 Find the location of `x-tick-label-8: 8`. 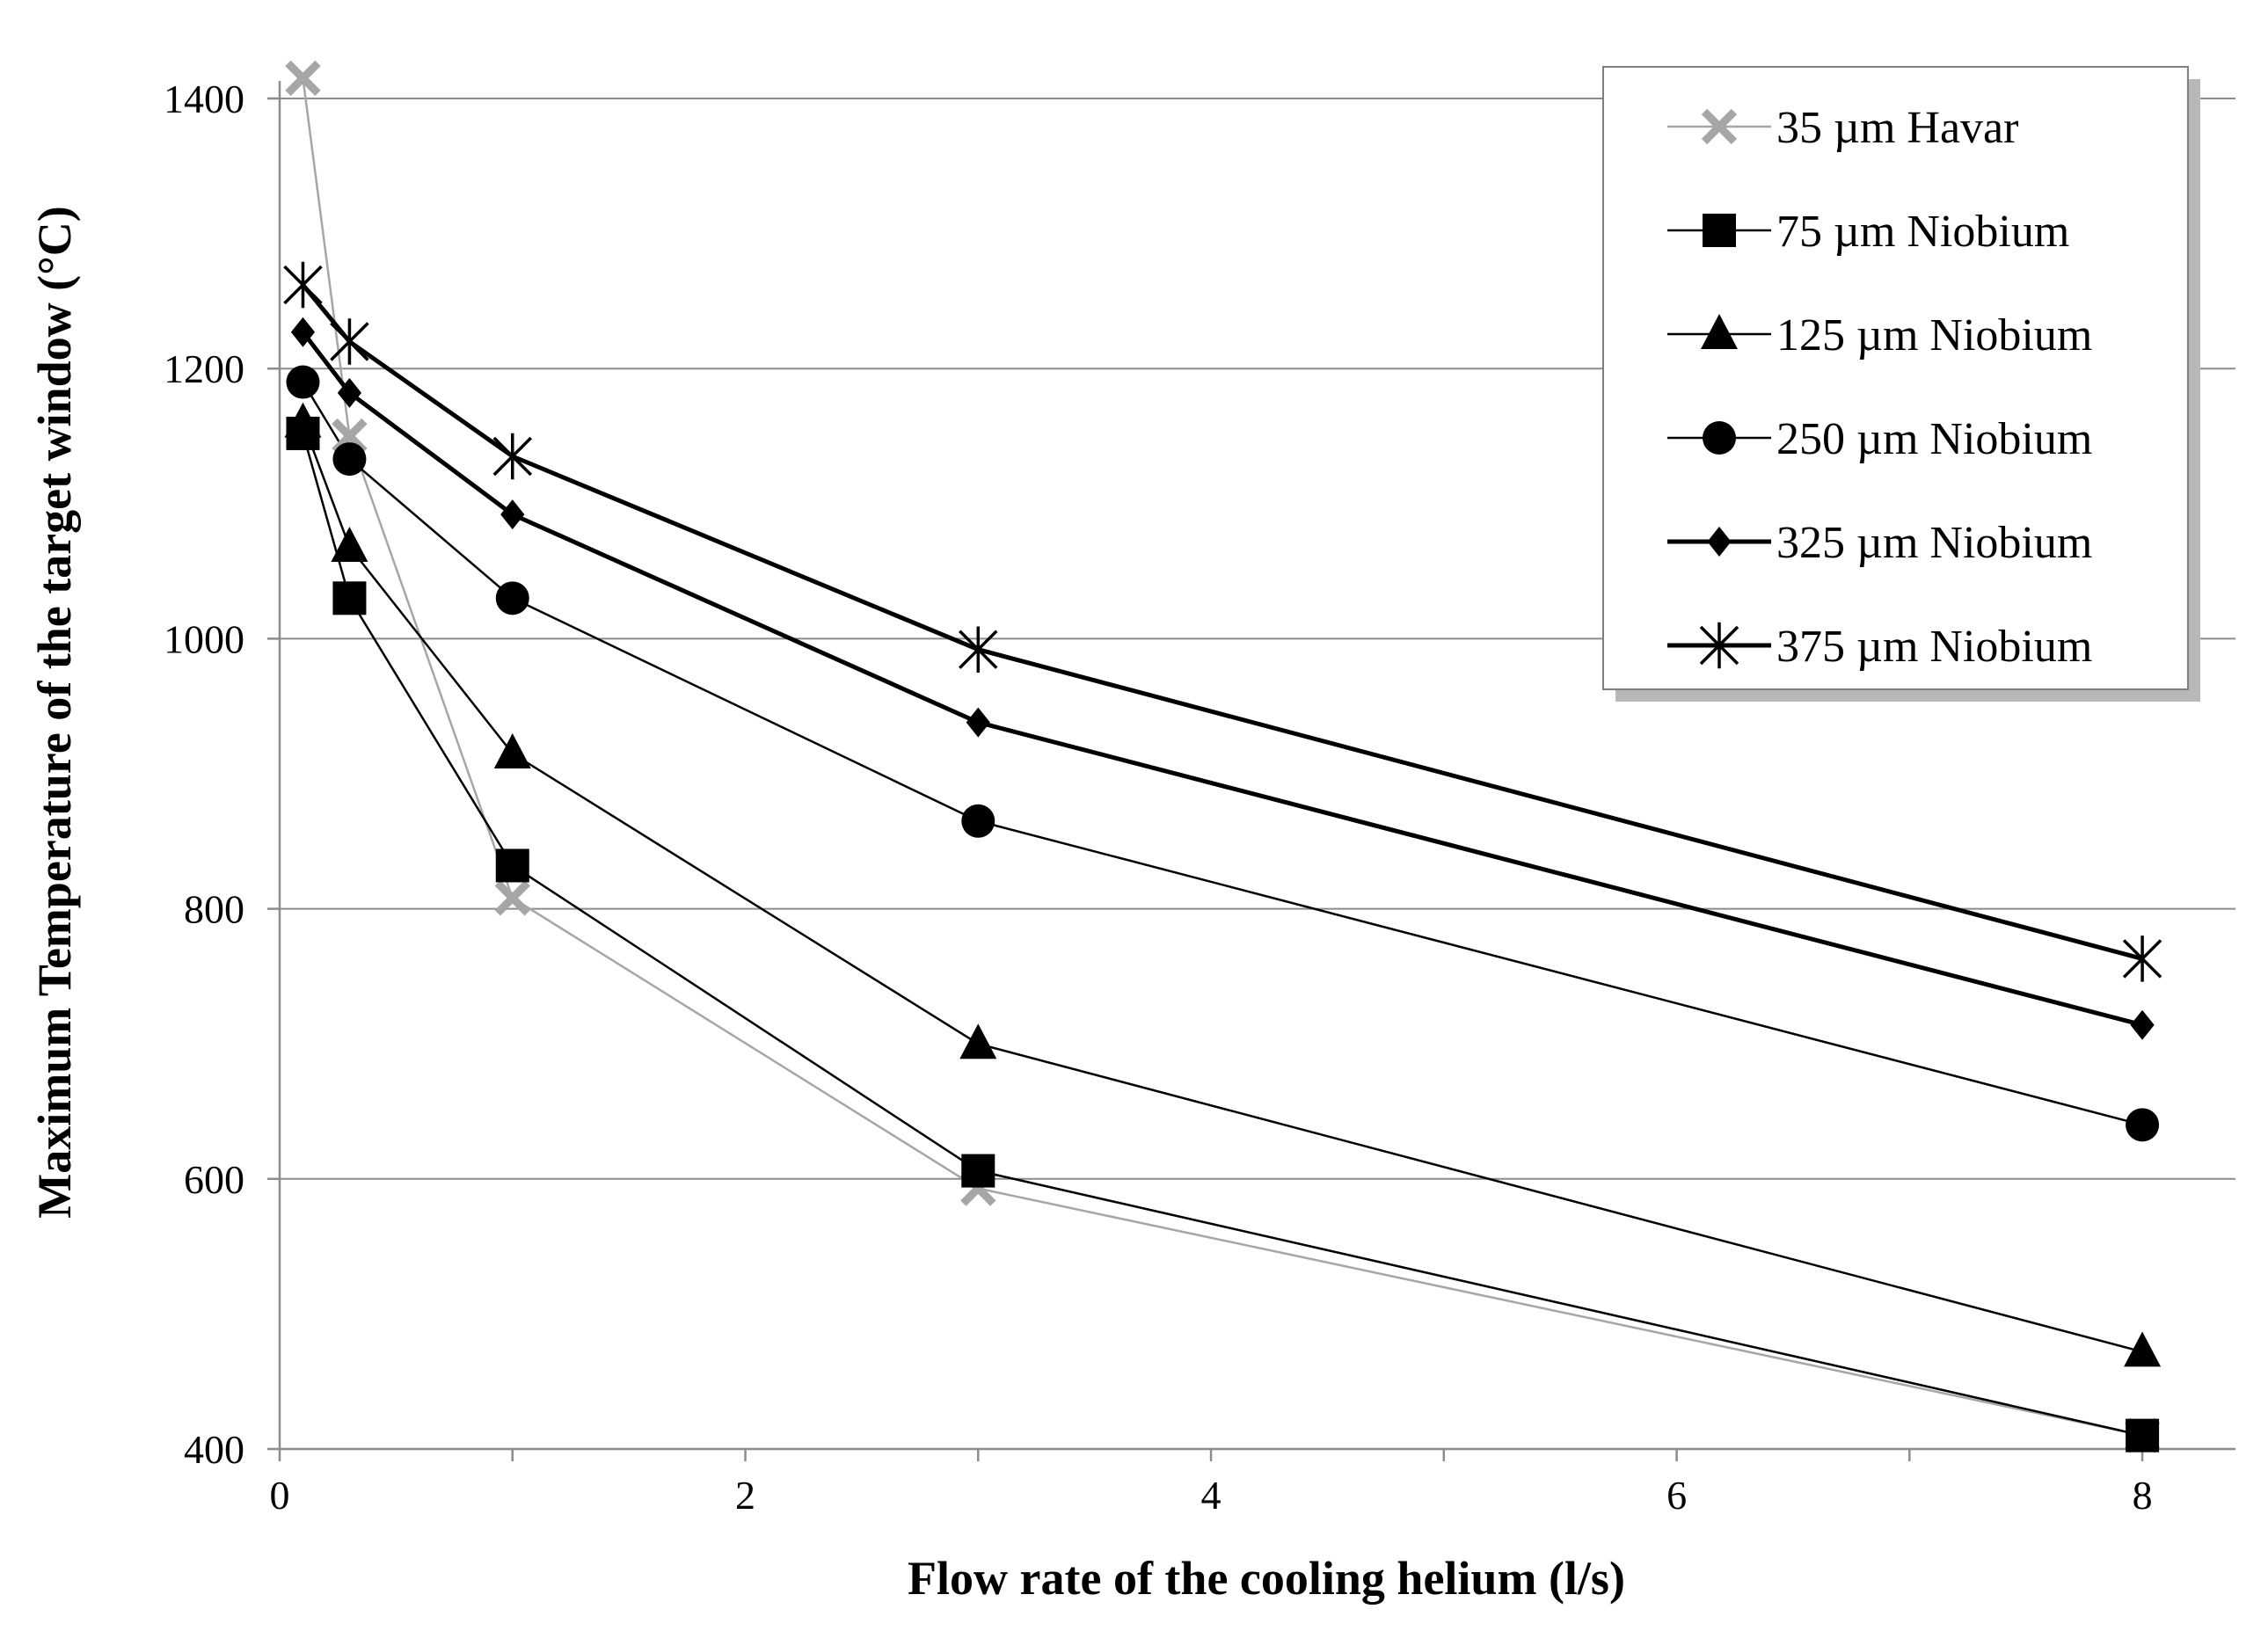

x-tick-label-8: 8 is located at coordinates (2143, 1496).